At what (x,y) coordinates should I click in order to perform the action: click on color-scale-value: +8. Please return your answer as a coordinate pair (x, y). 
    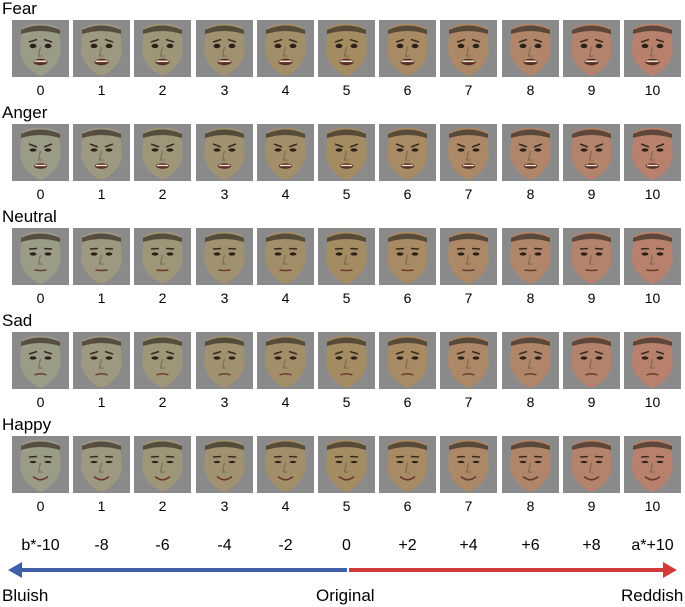
    Looking at the image, I should click on (591, 545).